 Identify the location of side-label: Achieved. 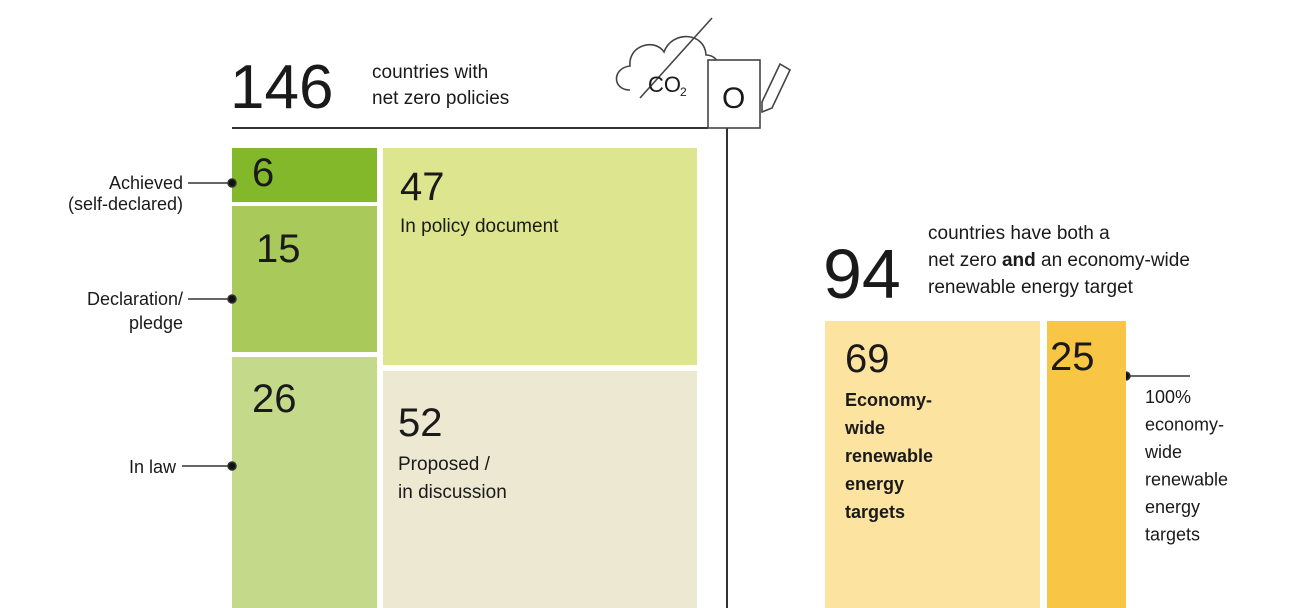
(146, 183).